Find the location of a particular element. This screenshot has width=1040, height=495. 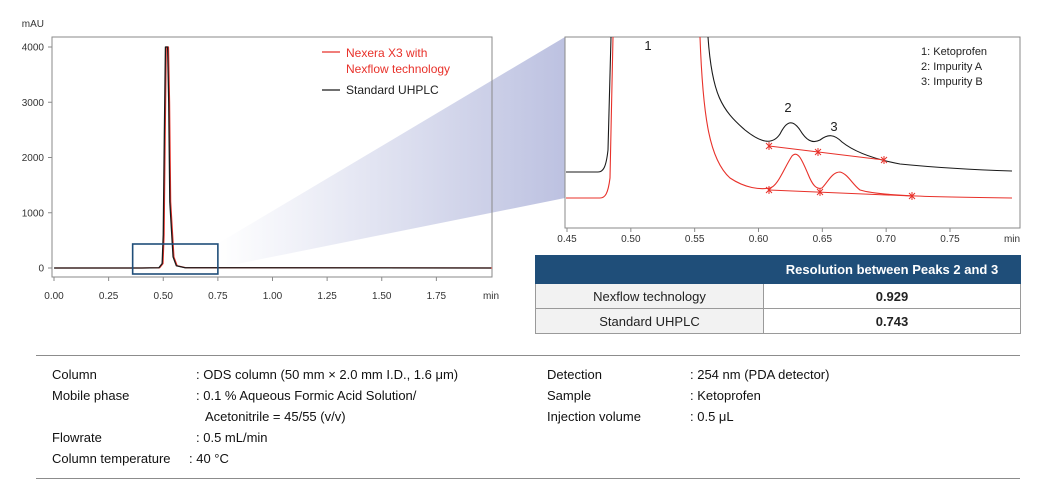

cond-value: : 0.5 μL is located at coordinates (712, 416).